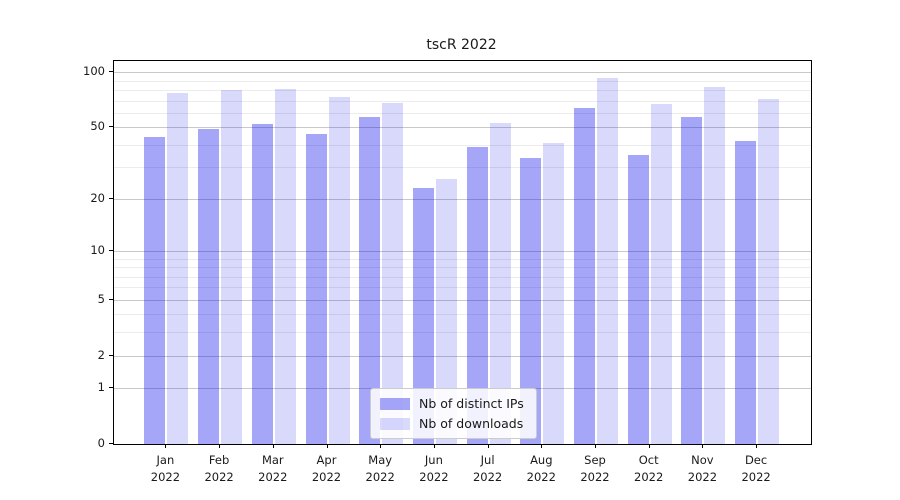 This screenshot has width=900, height=500. I want to click on x-label-month: Aug, so click(541, 460).